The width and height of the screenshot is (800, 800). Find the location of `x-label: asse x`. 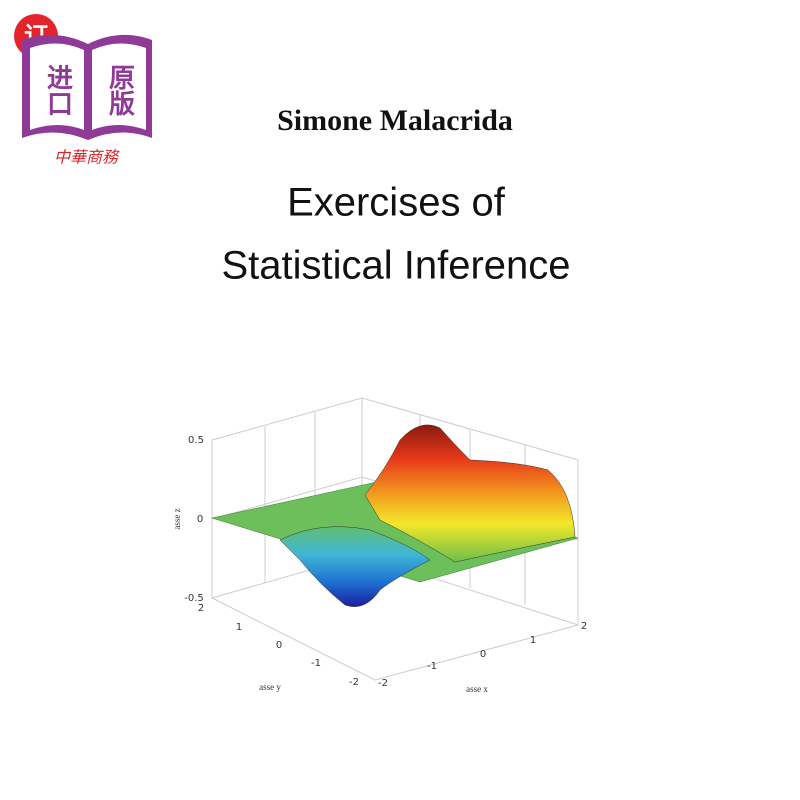

x-label: asse x is located at coordinates (477, 689).